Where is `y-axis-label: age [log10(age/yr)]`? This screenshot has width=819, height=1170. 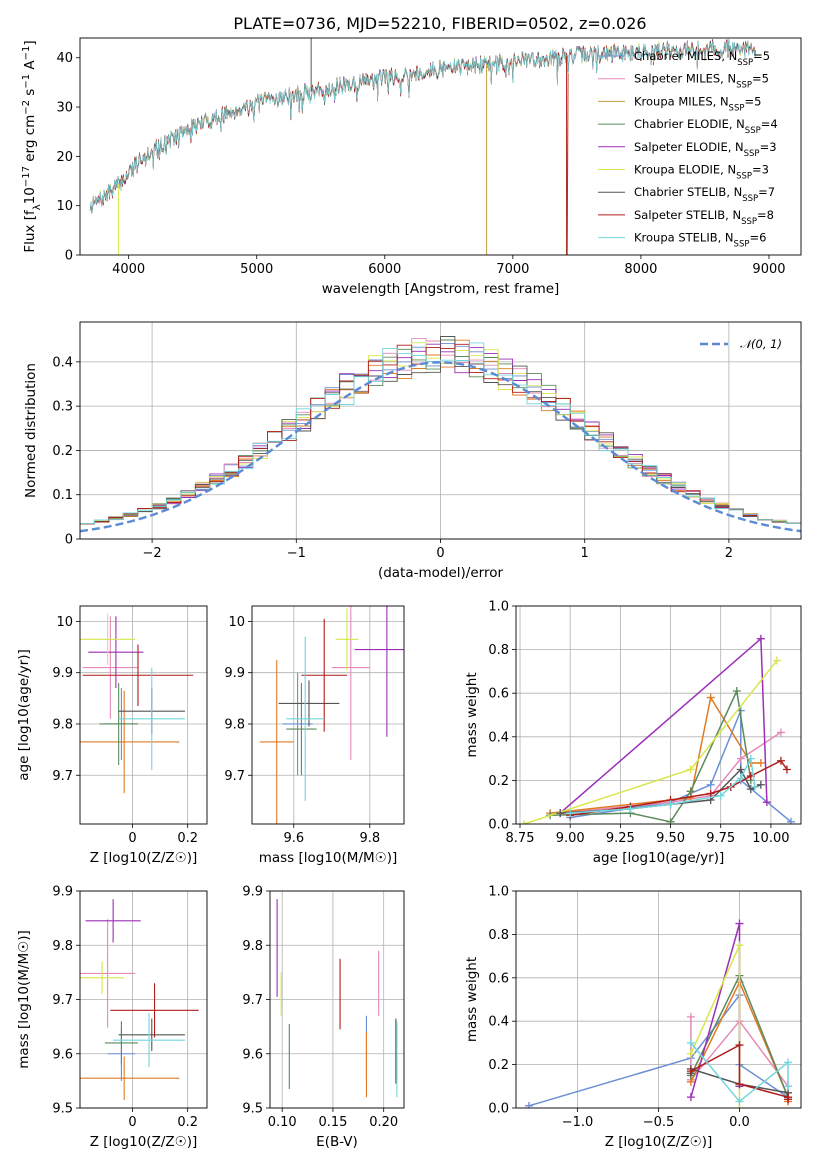
y-axis-label: age [log10(age/yr)] is located at coordinates (24, 715).